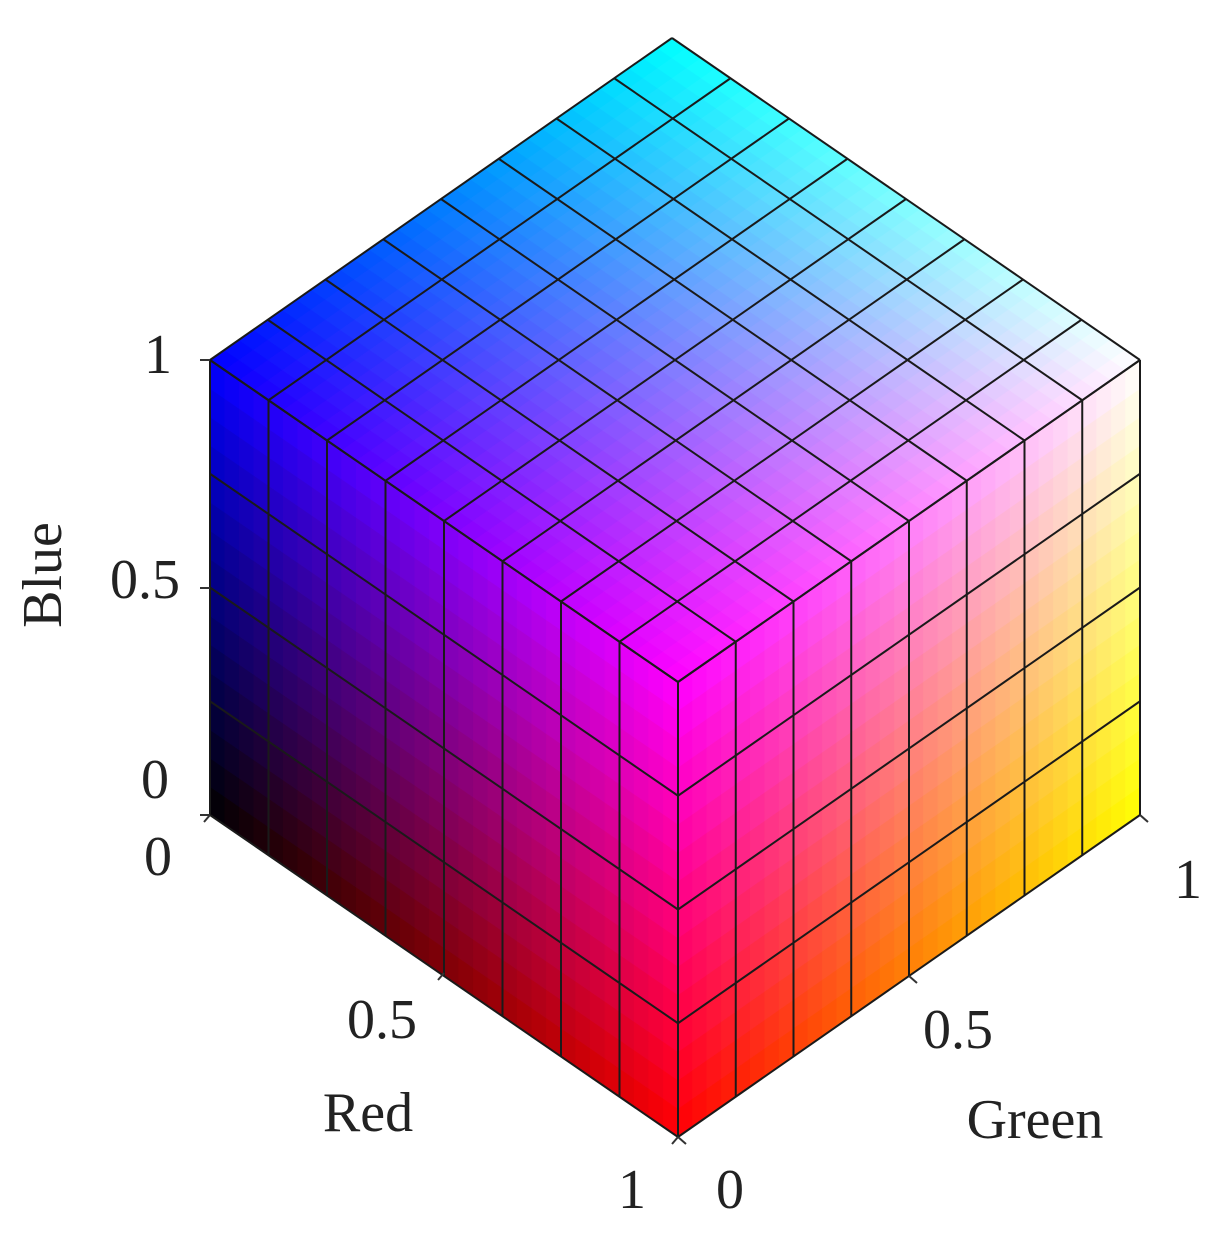  I want to click on axis-label: Red, so click(368, 1113).